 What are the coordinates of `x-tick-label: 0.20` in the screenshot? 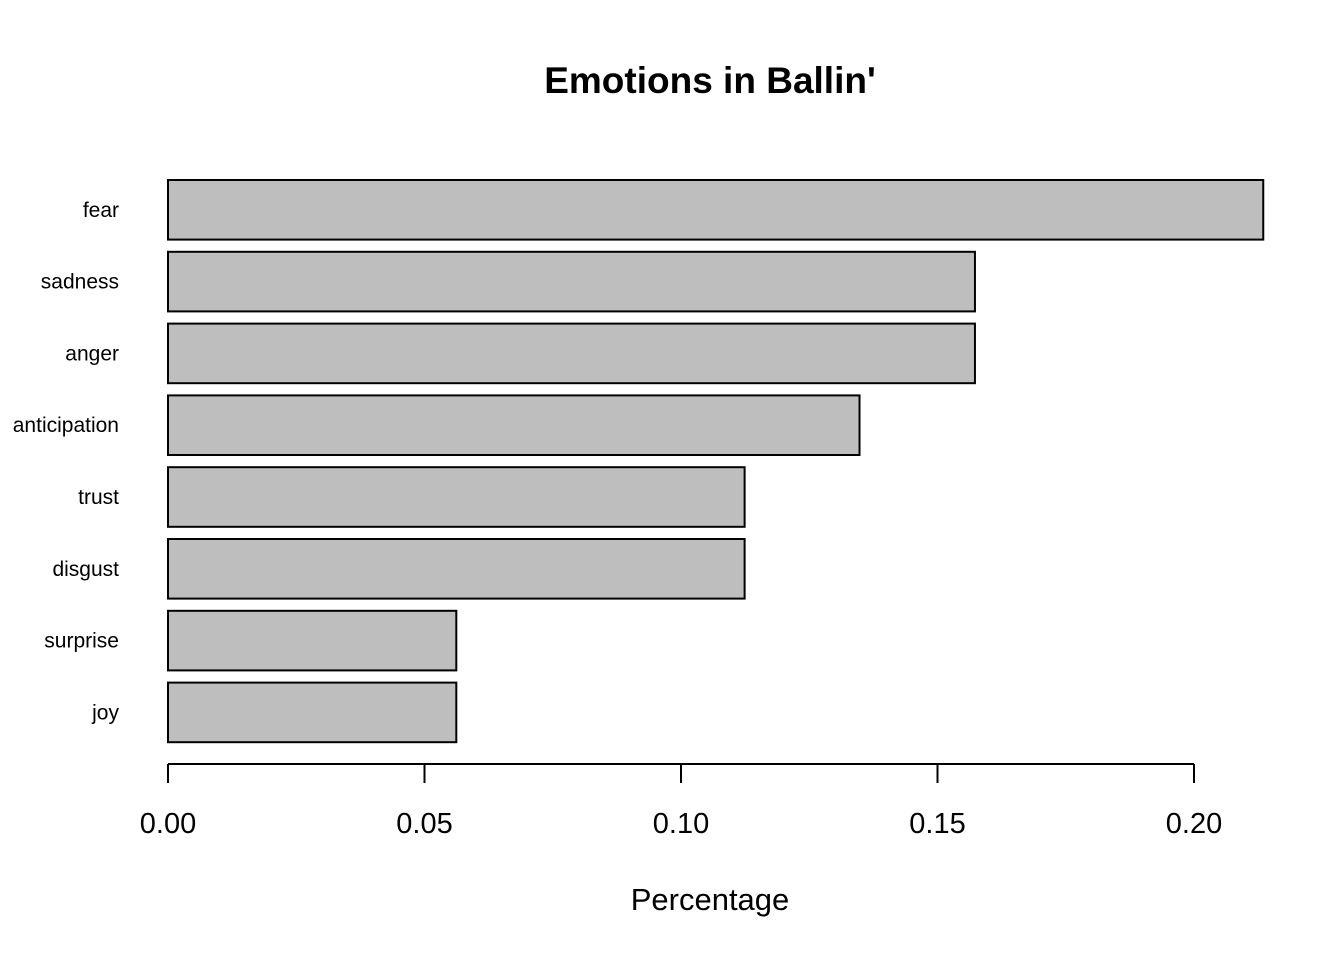 It's located at (1194, 824).